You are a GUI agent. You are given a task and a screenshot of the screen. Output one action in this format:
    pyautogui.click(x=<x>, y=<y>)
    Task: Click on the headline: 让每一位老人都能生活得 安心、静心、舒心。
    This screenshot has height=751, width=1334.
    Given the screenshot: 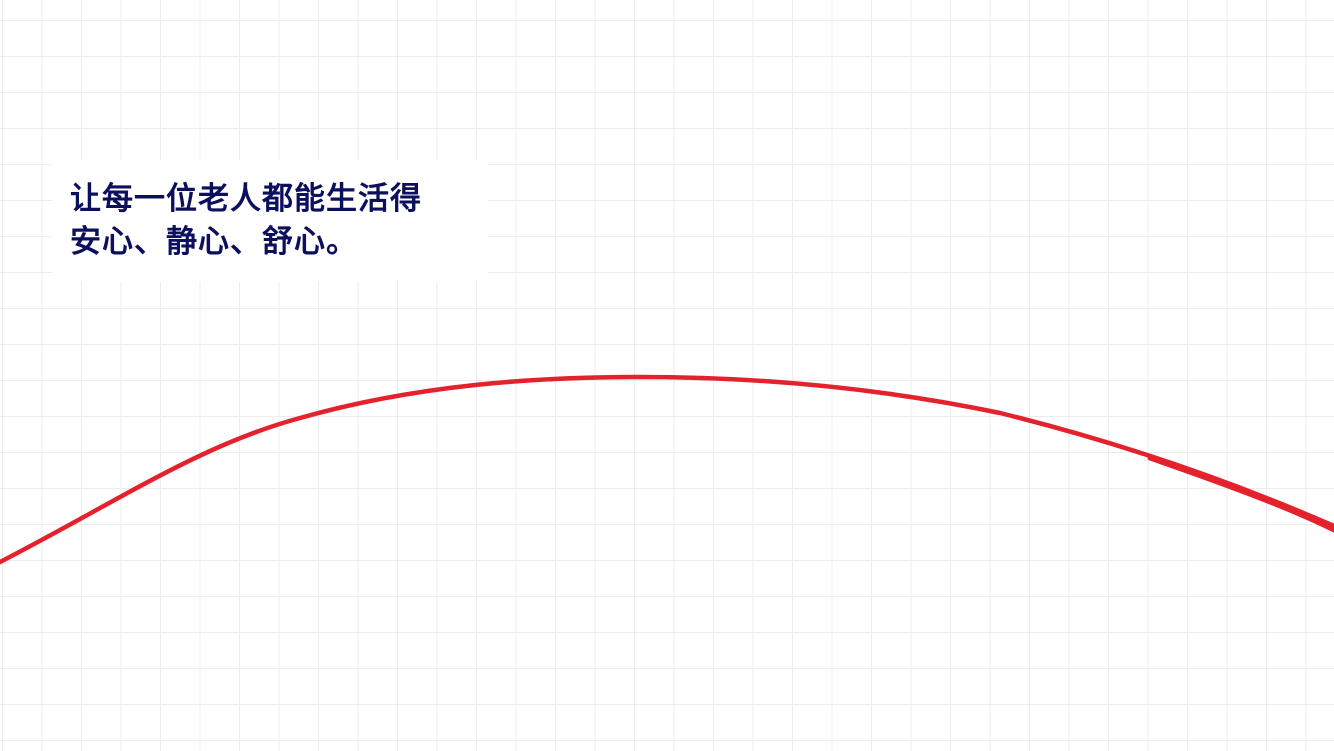 What is the action you would take?
    pyautogui.click(x=246, y=221)
    